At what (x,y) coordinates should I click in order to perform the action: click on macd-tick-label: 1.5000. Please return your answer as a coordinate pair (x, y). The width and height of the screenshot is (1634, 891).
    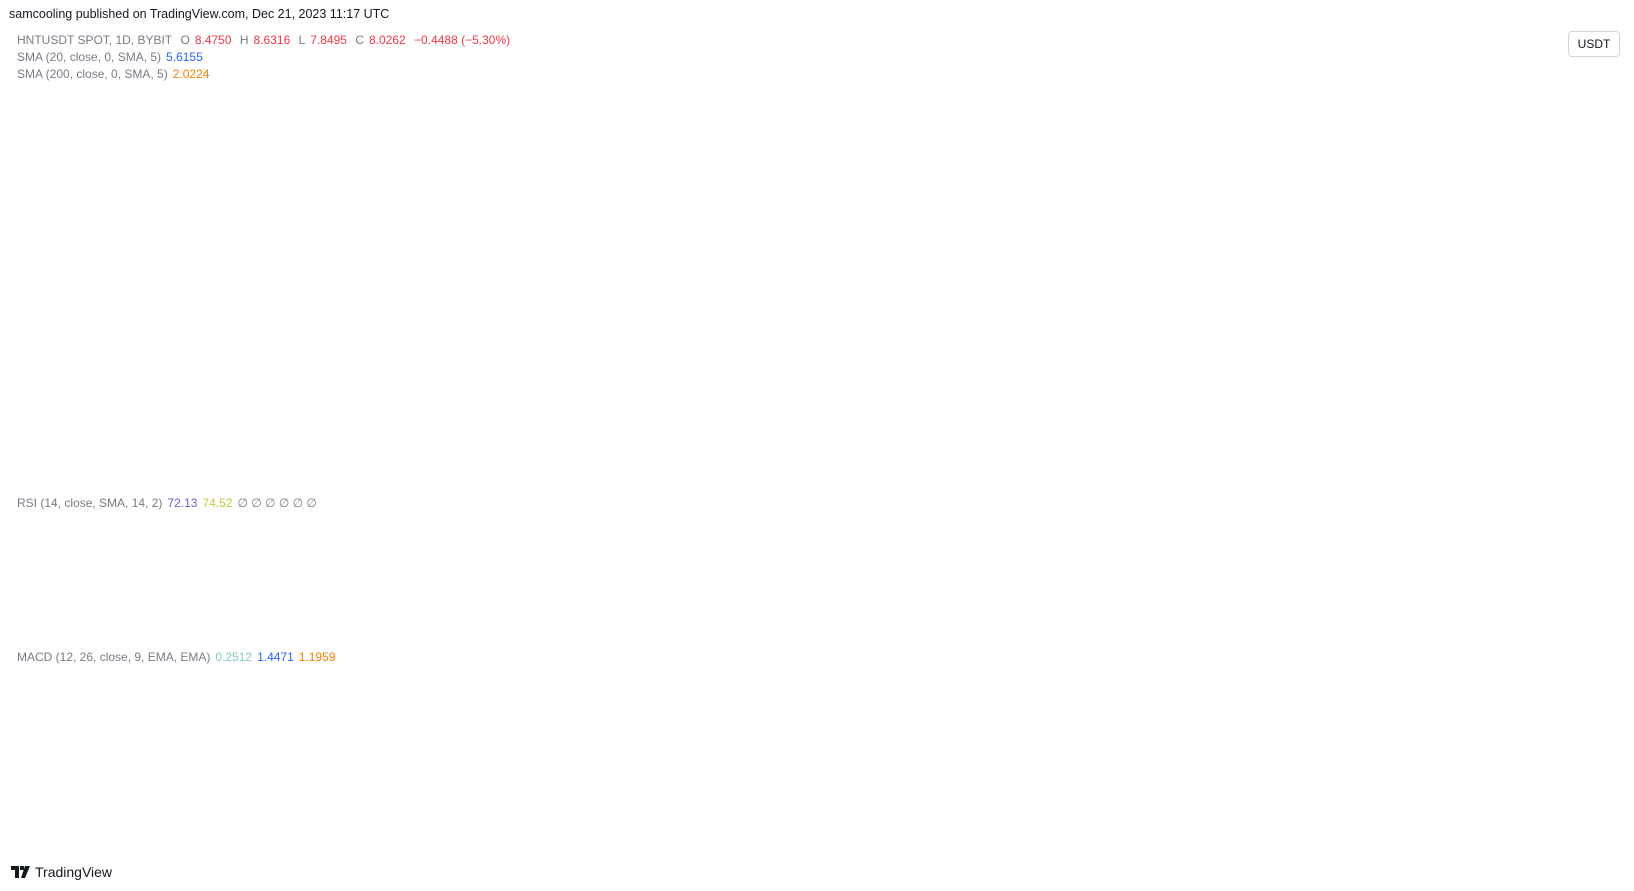
    Looking at the image, I should click on (1539, 648).